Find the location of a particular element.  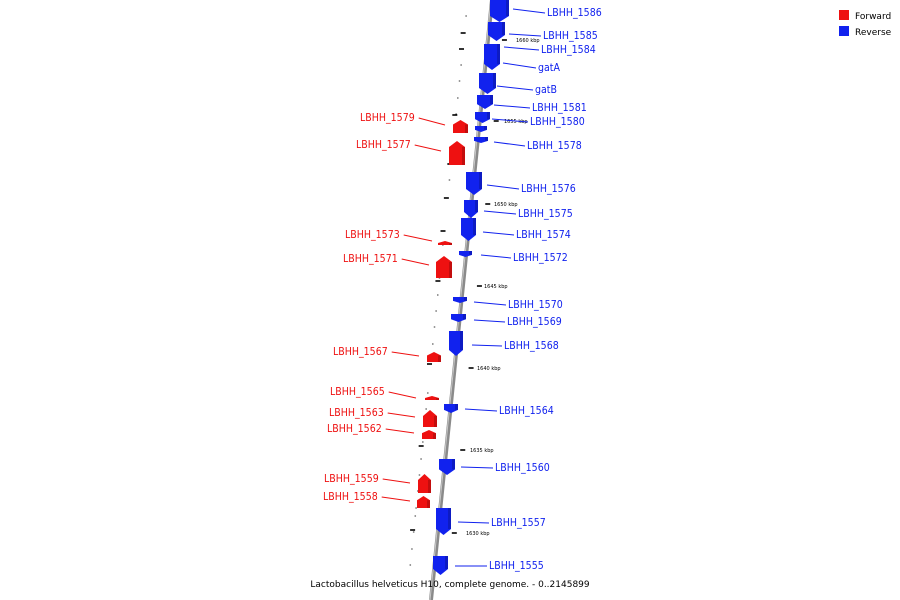

gene-lbhh_1572: LBHH_1572 is located at coordinates (513, 257).